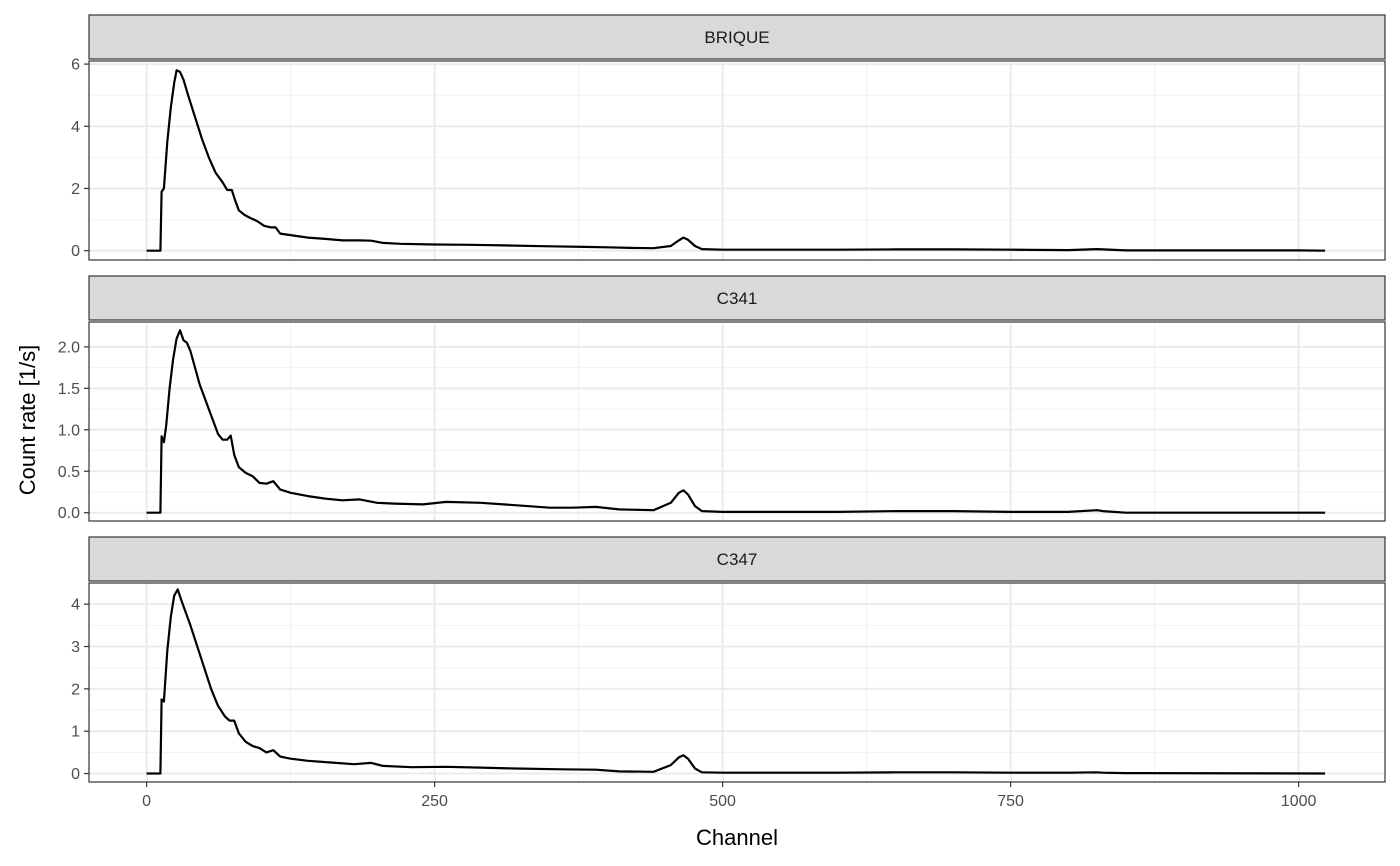  What do you see at coordinates (69, 472) in the screenshot?
I see `y-tick-label: 0.5` at bounding box center [69, 472].